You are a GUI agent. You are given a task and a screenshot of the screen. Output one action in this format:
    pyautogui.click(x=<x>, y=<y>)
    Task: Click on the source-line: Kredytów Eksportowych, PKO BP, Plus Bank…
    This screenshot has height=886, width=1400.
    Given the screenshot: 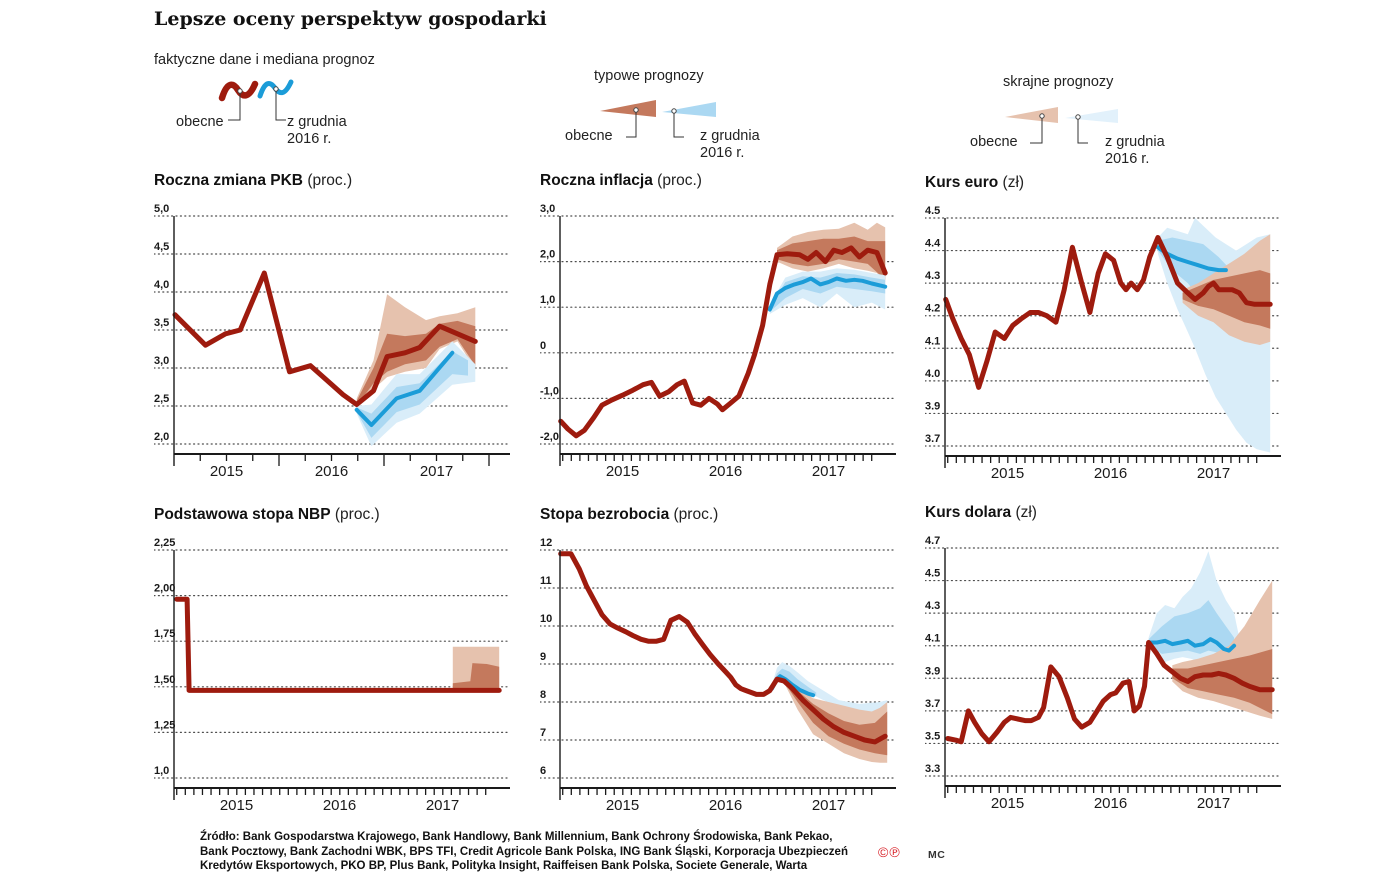 What is the action you would take?
    pyautogui.click(x=504, y=866)
    